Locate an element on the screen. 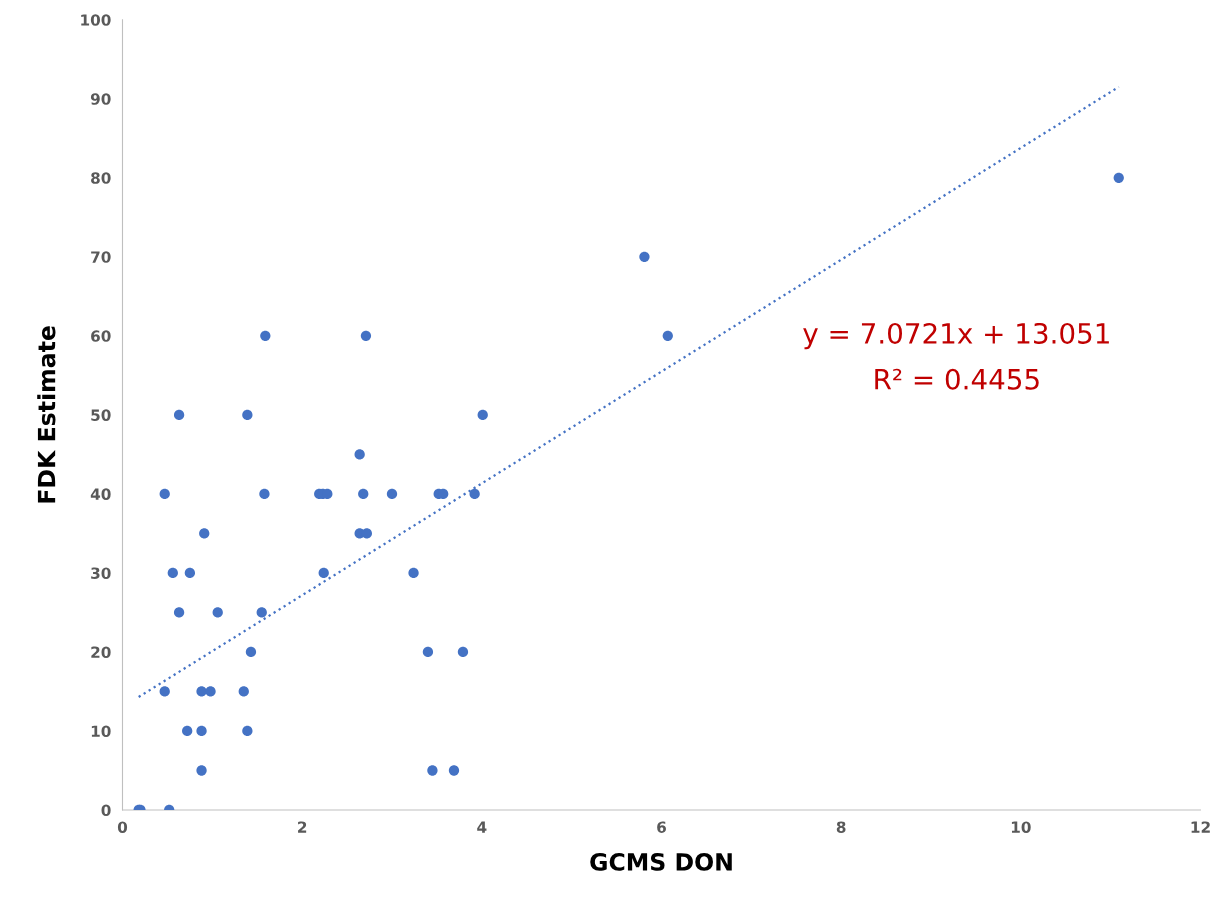  y-tick-label: 60 is located at coordinates (101, 336).